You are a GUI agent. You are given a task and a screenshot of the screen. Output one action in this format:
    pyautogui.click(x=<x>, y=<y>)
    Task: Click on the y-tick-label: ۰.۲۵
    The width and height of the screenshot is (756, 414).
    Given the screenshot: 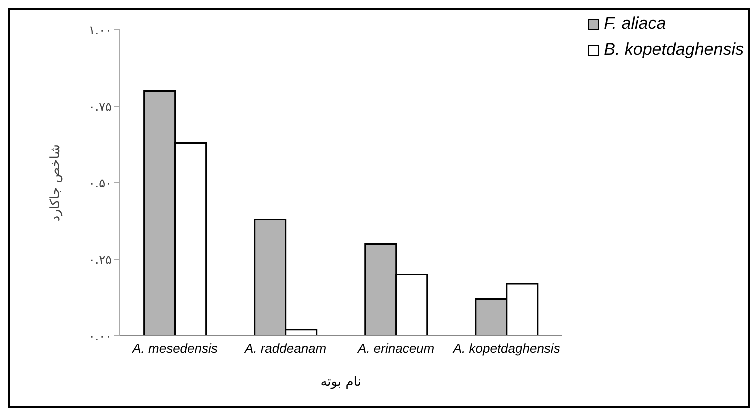 What is the action you would take?
    pyautogui.click(x=100, y=259)
    